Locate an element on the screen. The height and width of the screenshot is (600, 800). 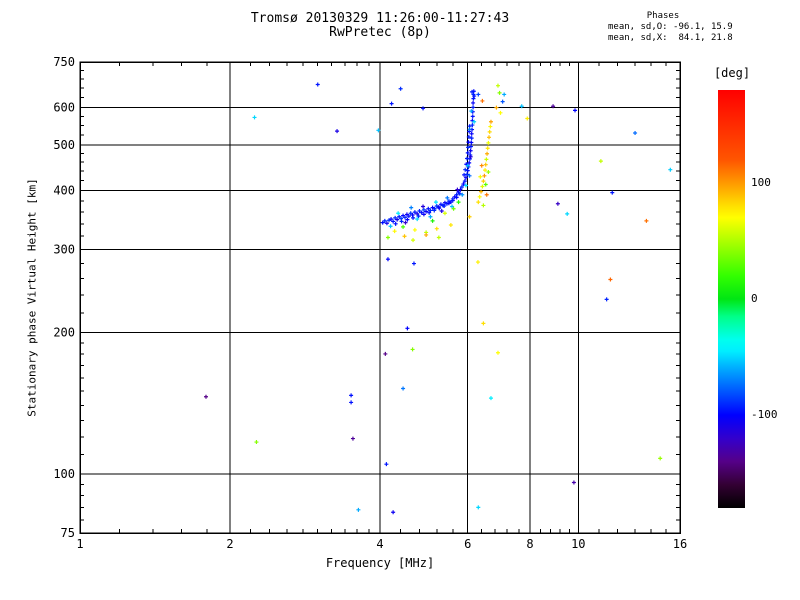
phase-stats-o-mode: mean, sd,O: -96.1, 15.9 is located at coordinates (670, 27).